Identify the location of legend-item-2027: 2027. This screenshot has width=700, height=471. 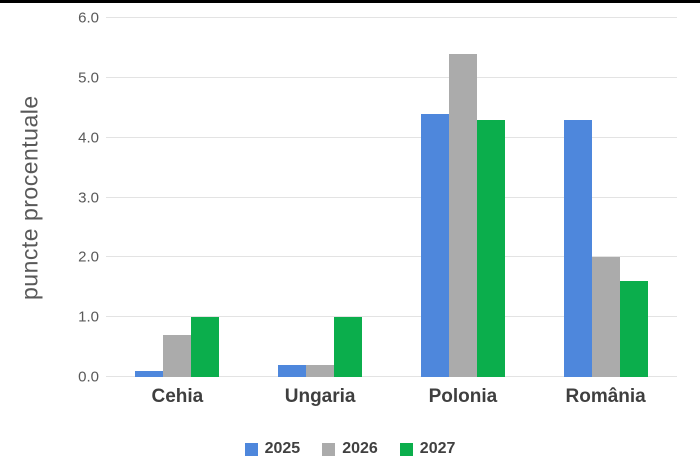
(427, 449).